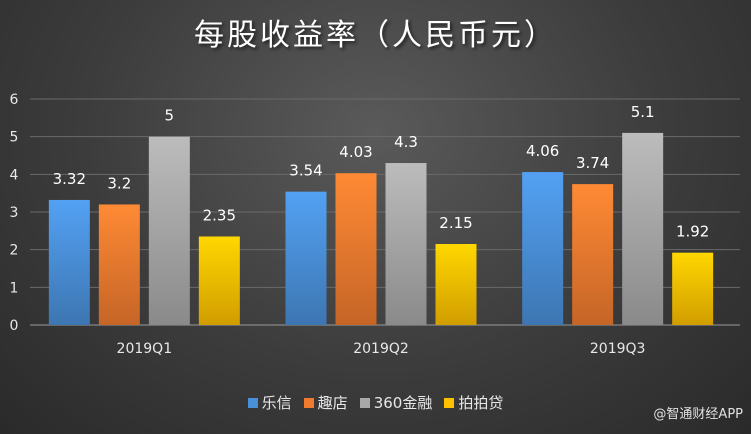  Describe the element at coordinates (643, 112) in the screenshot. I see `data-label: 5.1` at that location.